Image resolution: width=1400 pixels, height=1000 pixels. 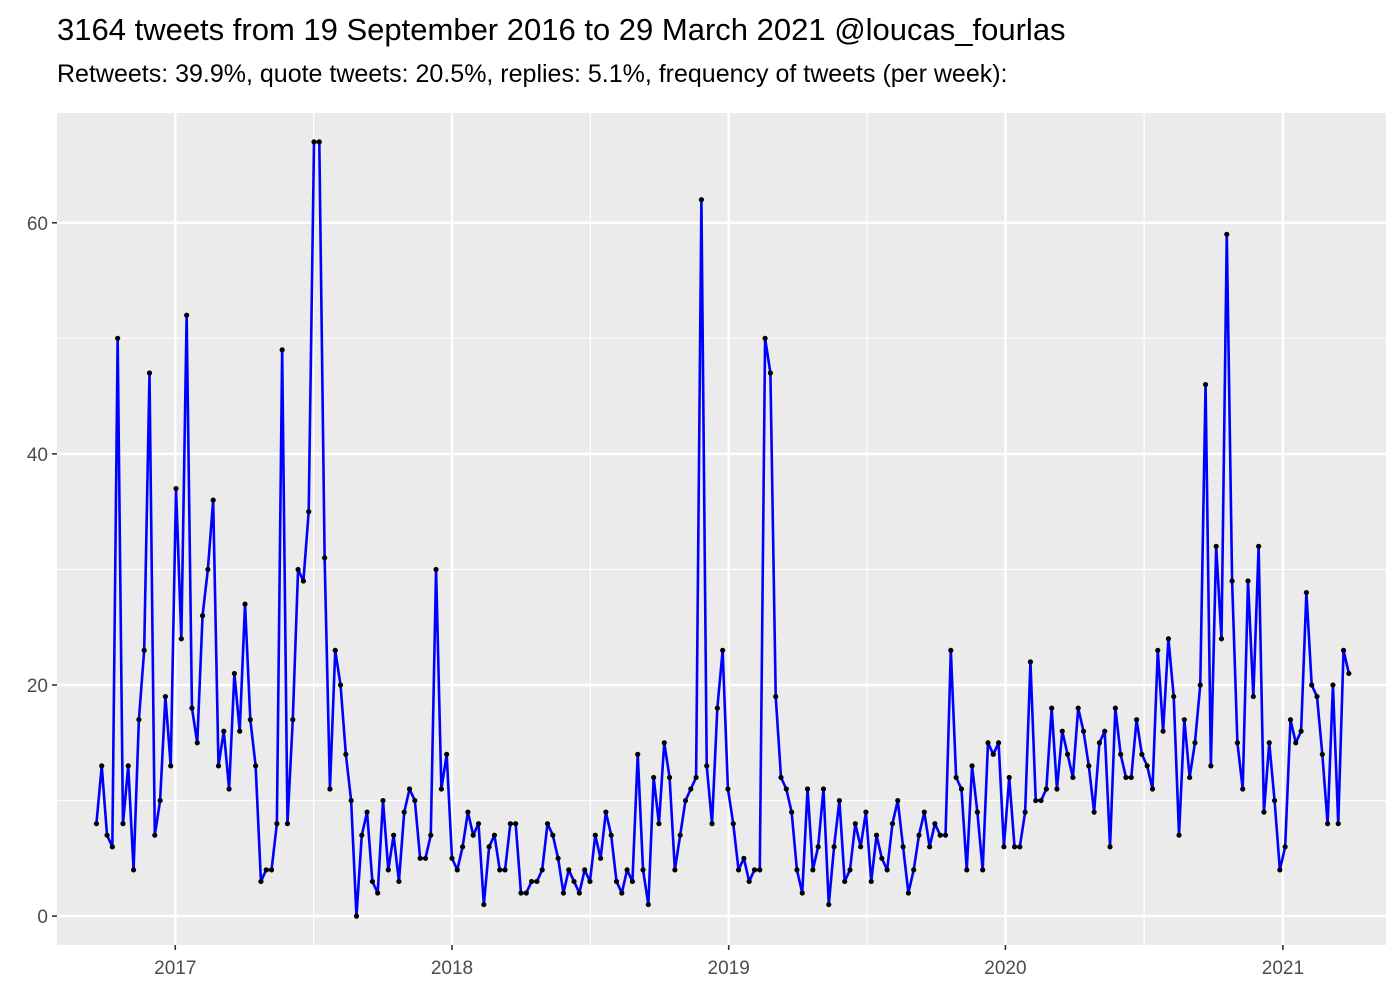 I want to click on y-tick-label: 0, so click(x=42, y=917).